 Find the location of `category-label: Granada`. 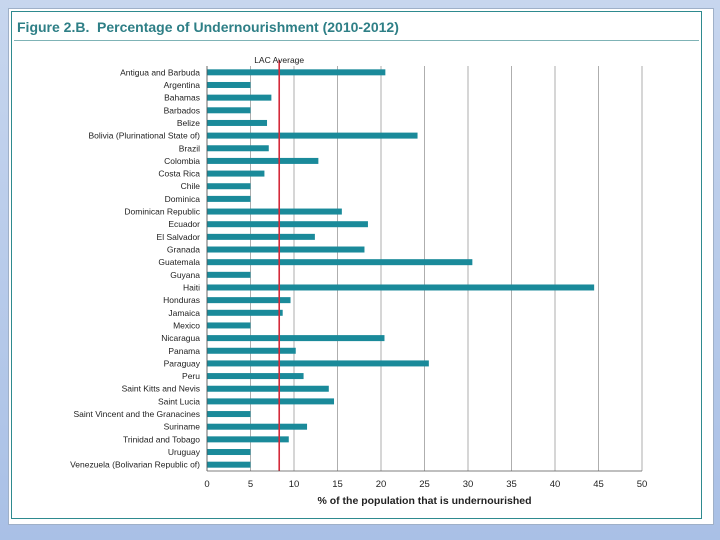

category-label: Granada is located at coordinates (183, 250).